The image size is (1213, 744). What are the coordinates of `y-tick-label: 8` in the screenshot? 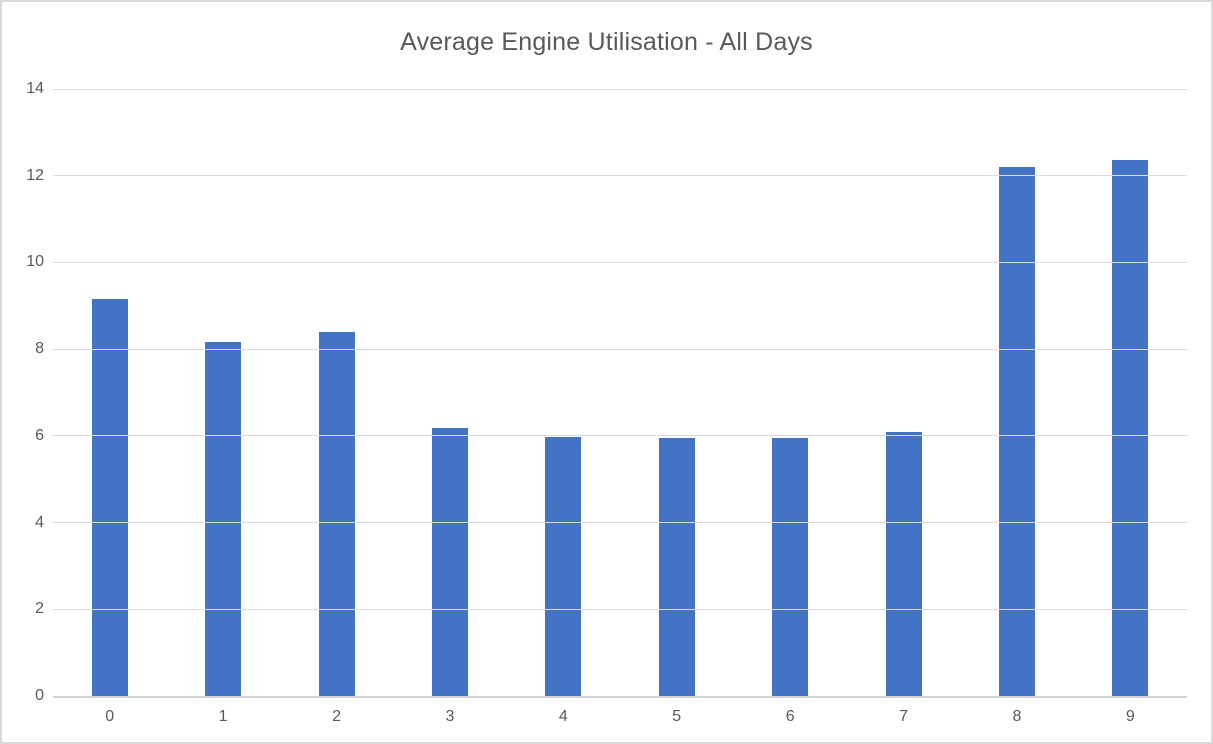 It's located at (39, 349).